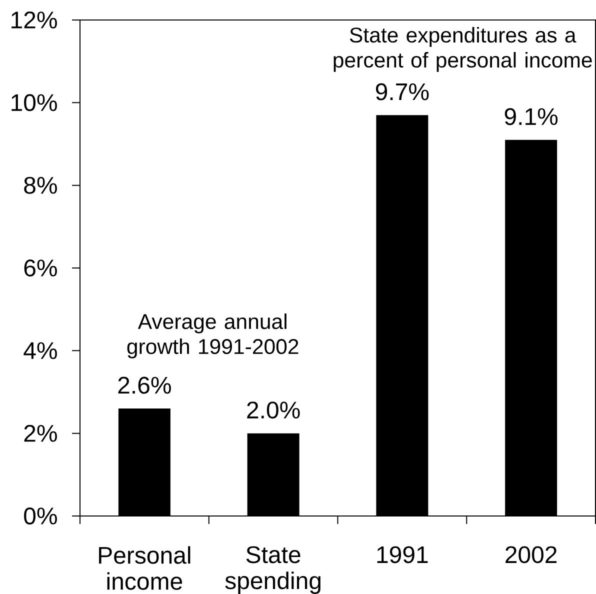 The height and width of the screenshot is (594, 596). Describe the element at coordinates (40, 433) in the screenshot. I see `y-tick-label: 2%` at that location.